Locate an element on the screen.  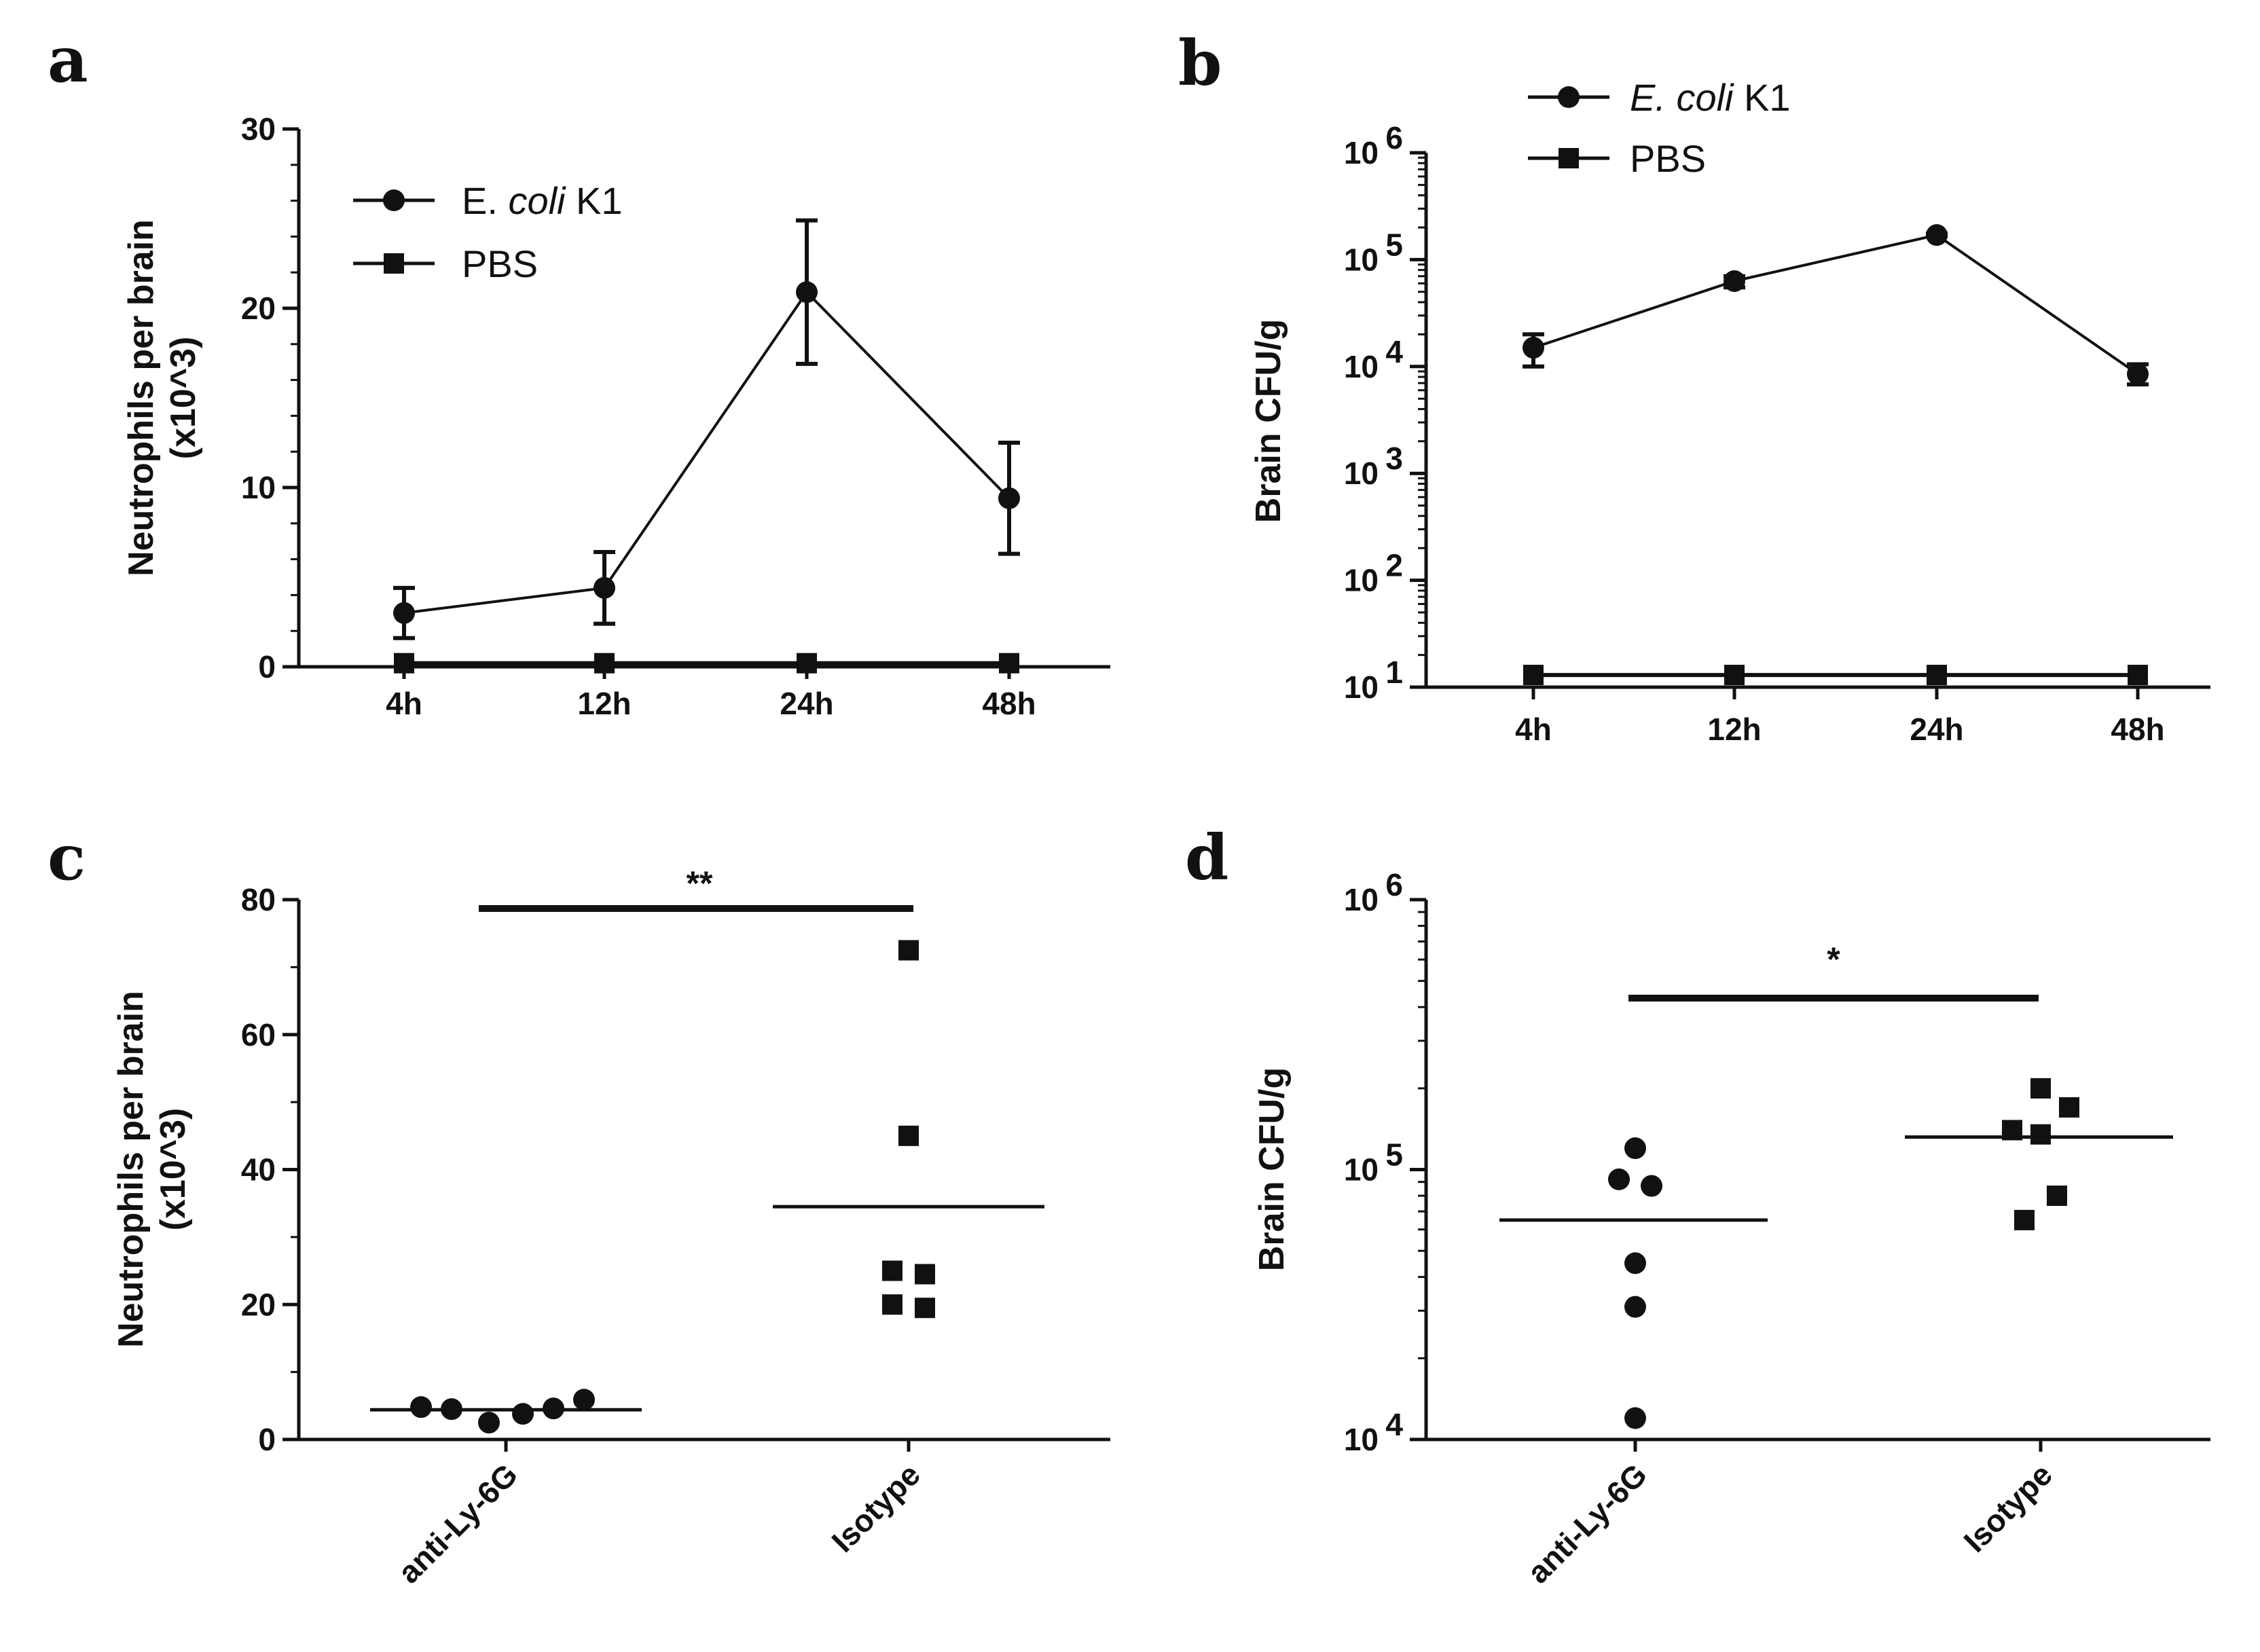
y-axis-title: Neutrophils per brain(x10^3) is located at coordinates (162, 397).